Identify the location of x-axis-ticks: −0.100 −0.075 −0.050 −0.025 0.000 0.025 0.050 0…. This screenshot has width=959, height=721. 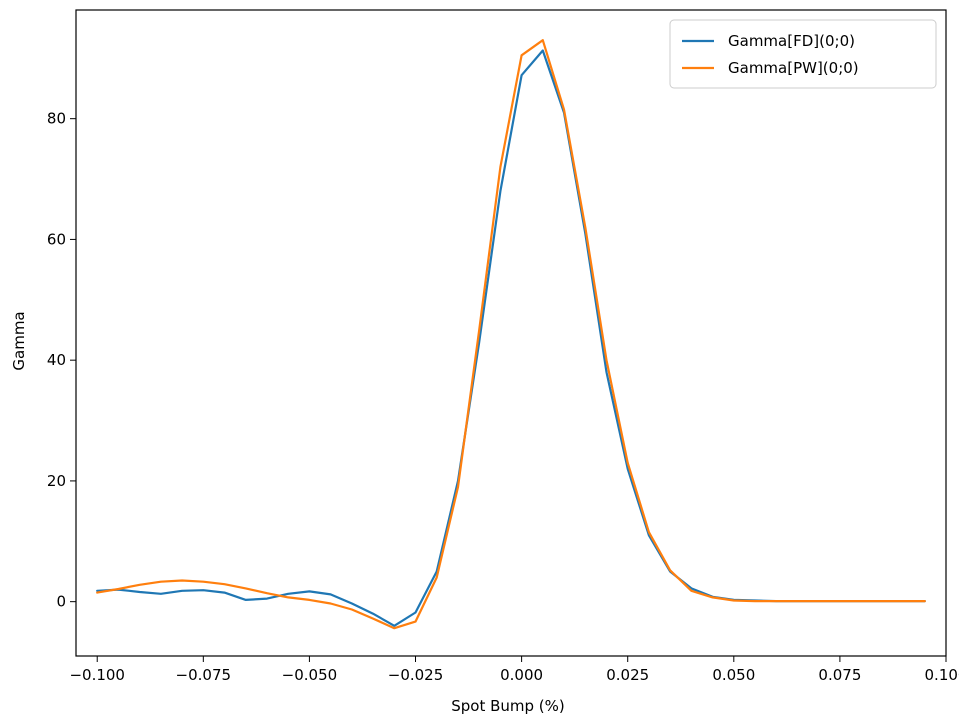
(514, 670).